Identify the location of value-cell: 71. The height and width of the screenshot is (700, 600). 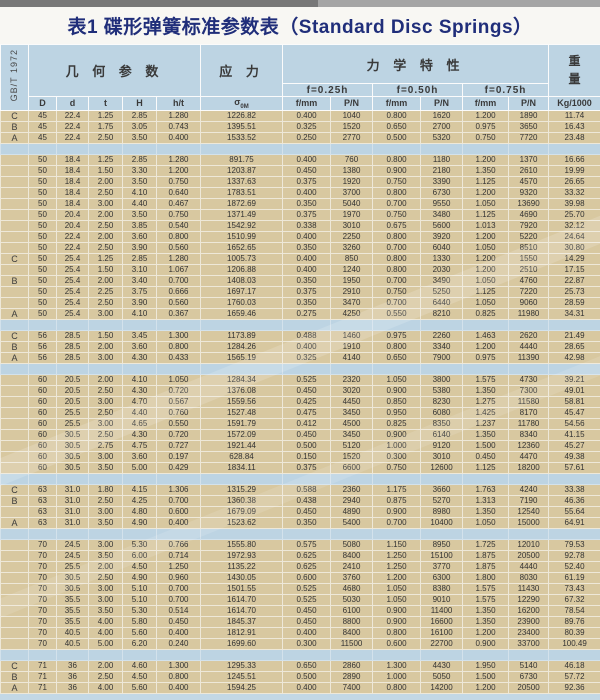
(42, 687).